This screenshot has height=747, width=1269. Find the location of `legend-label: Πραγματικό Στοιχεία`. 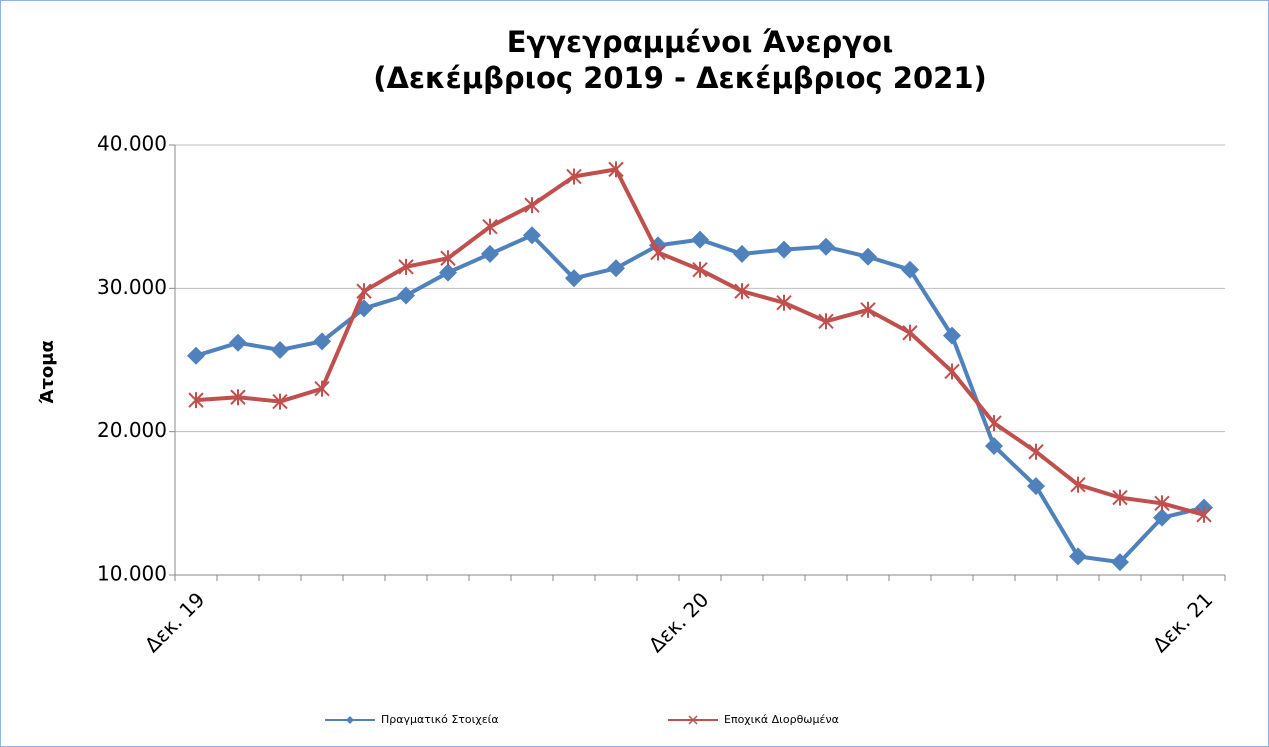

legend-label: Πραγματικό Στοιχεία is located at coordinates (440, 719).